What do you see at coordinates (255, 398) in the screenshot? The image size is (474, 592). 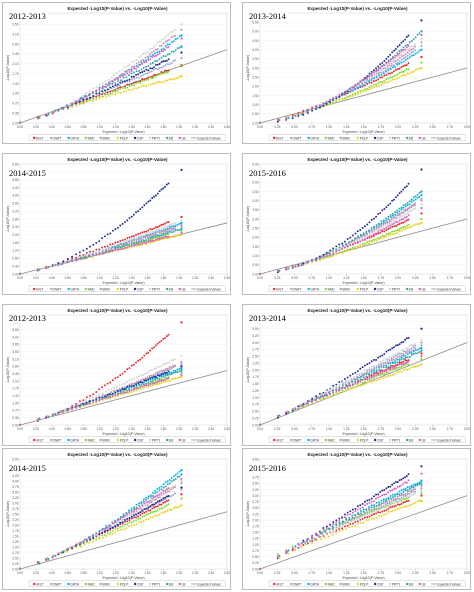 I see `y-tick-label: 1.00` at bounding box center [255, 398].